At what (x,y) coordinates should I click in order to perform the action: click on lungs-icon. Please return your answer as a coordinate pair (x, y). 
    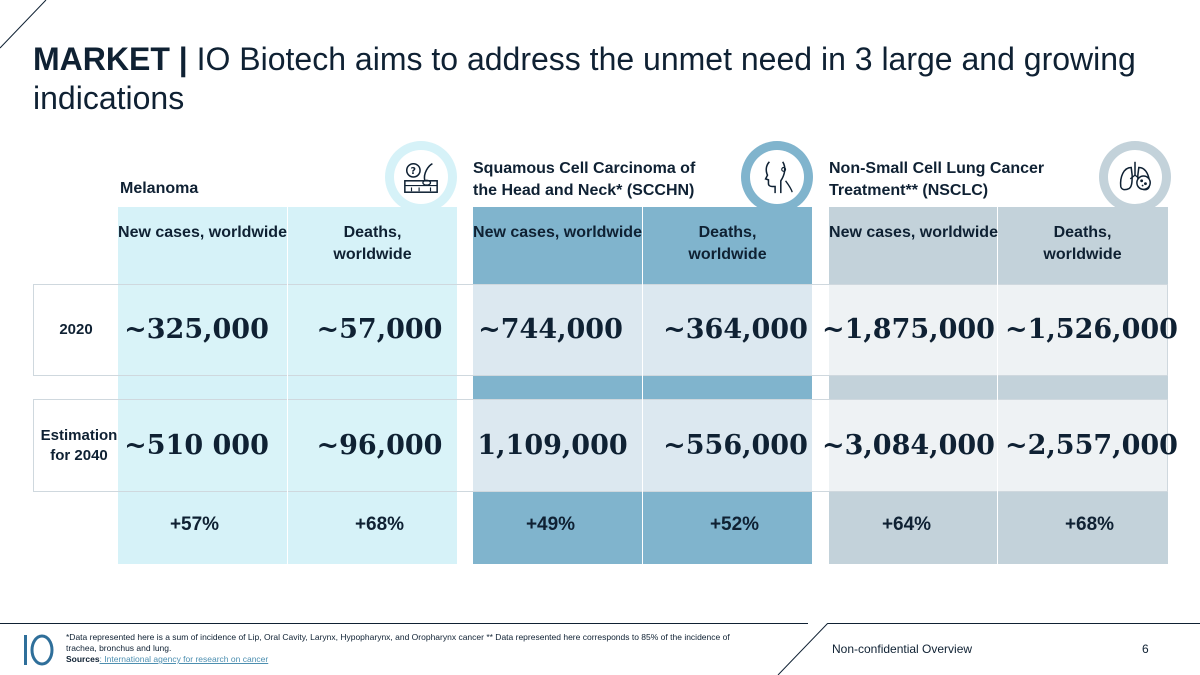
    Looking at the image, I should click on (1135, 176).